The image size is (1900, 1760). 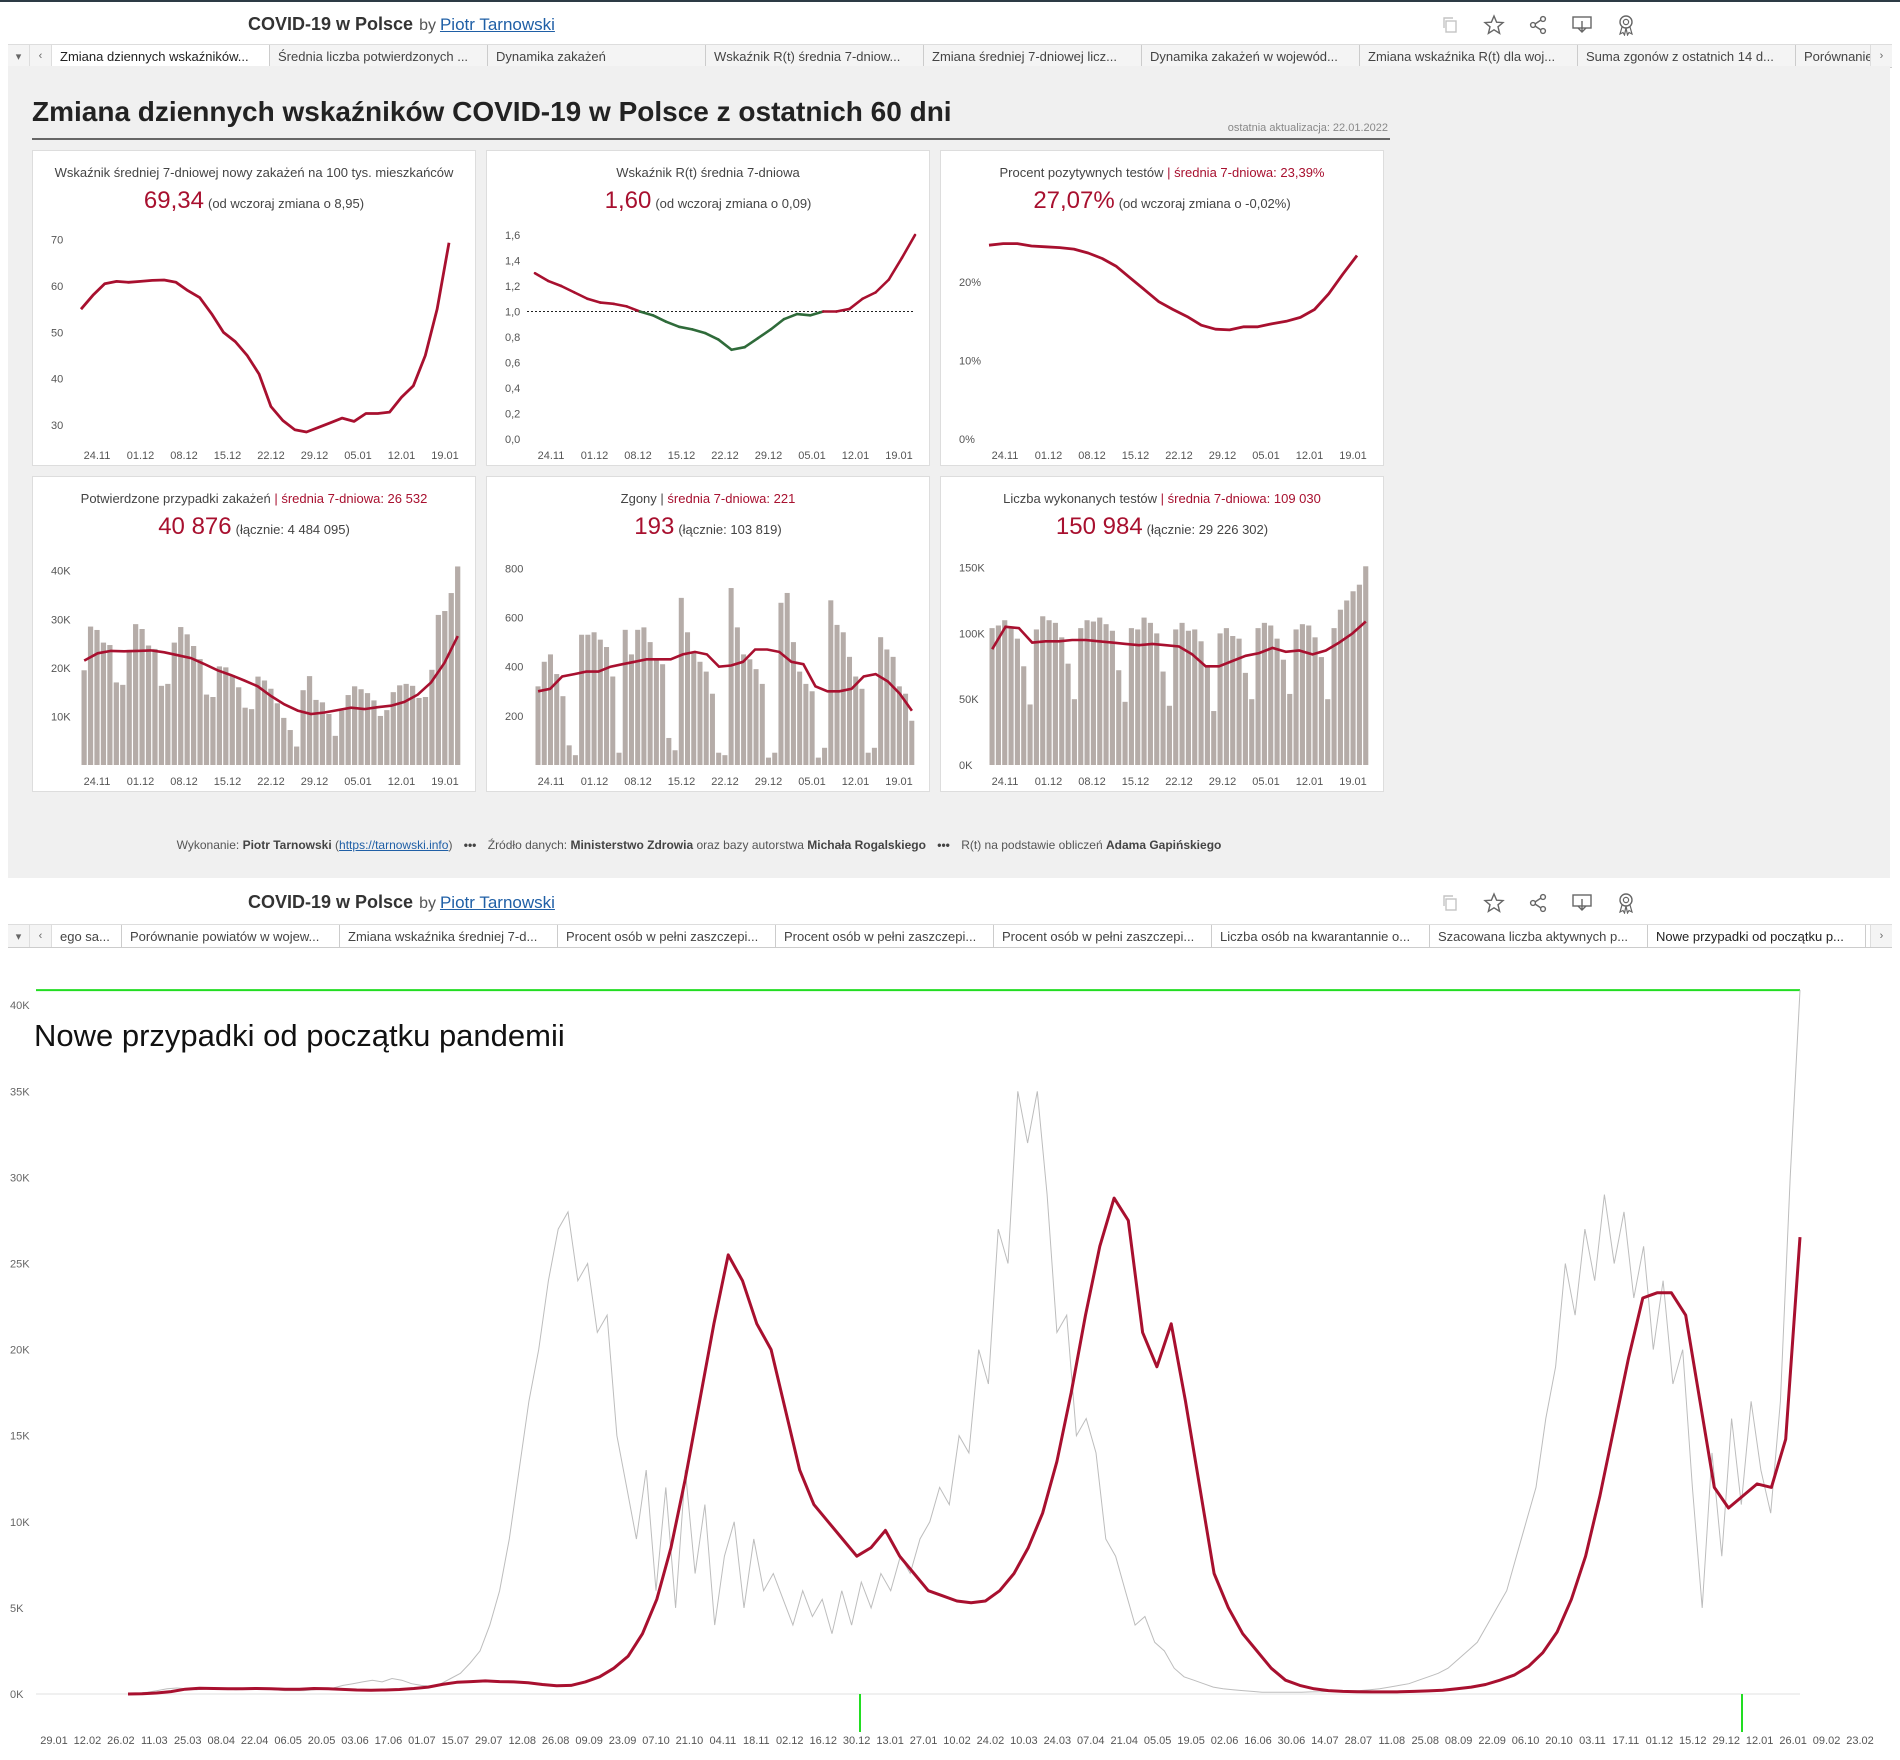 I want to click on x-tick-label: 09.02, so click(x=1827, y=1741).